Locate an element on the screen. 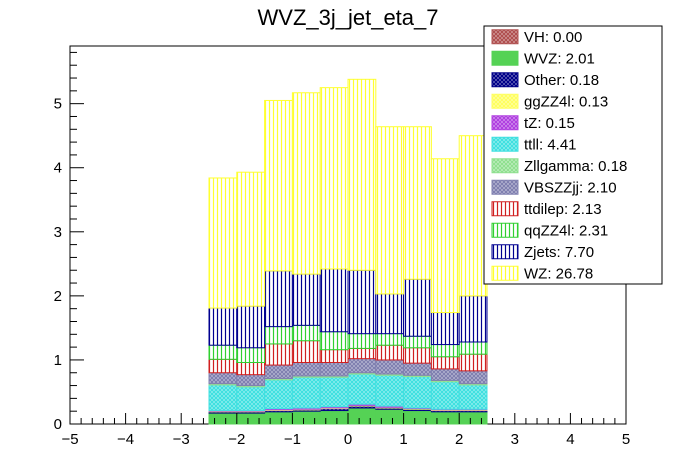  x-tick-label: −5 is located at coordinates (69, 439).